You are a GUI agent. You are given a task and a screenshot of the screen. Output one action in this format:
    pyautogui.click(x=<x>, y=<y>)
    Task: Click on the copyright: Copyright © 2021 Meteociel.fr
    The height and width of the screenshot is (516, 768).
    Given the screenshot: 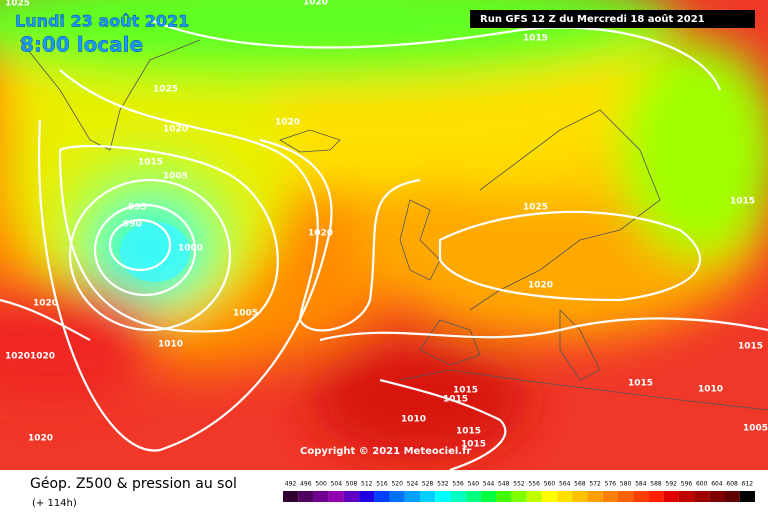 What is the action you would take?
    pyautogui.click(x=385, y=451)
    